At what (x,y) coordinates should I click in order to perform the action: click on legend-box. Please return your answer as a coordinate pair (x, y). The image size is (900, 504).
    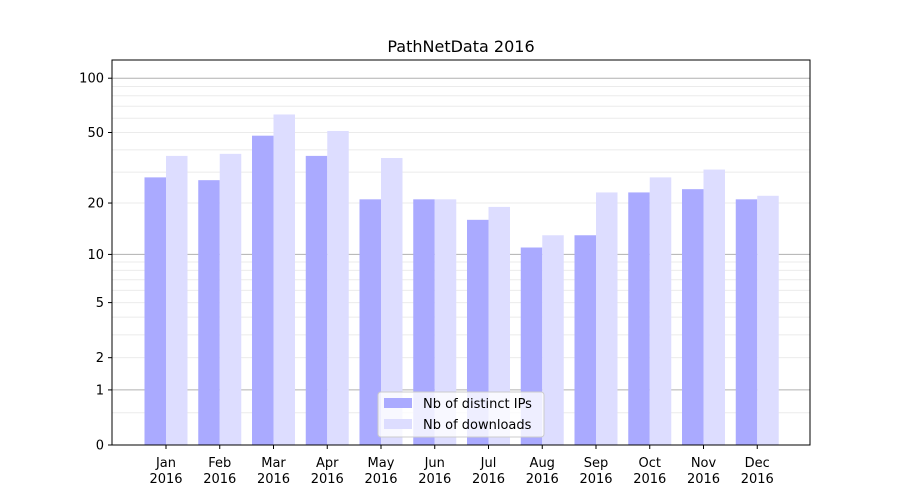
    Looking at the image, I should click on (461, 414).